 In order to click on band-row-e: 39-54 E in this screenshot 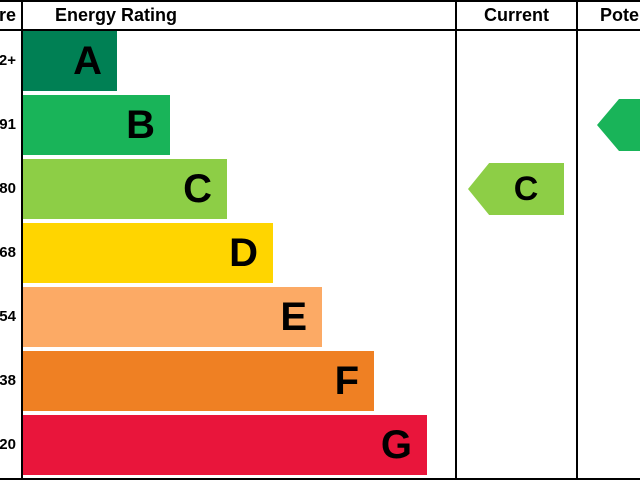, I will do `click(320, 317)`.